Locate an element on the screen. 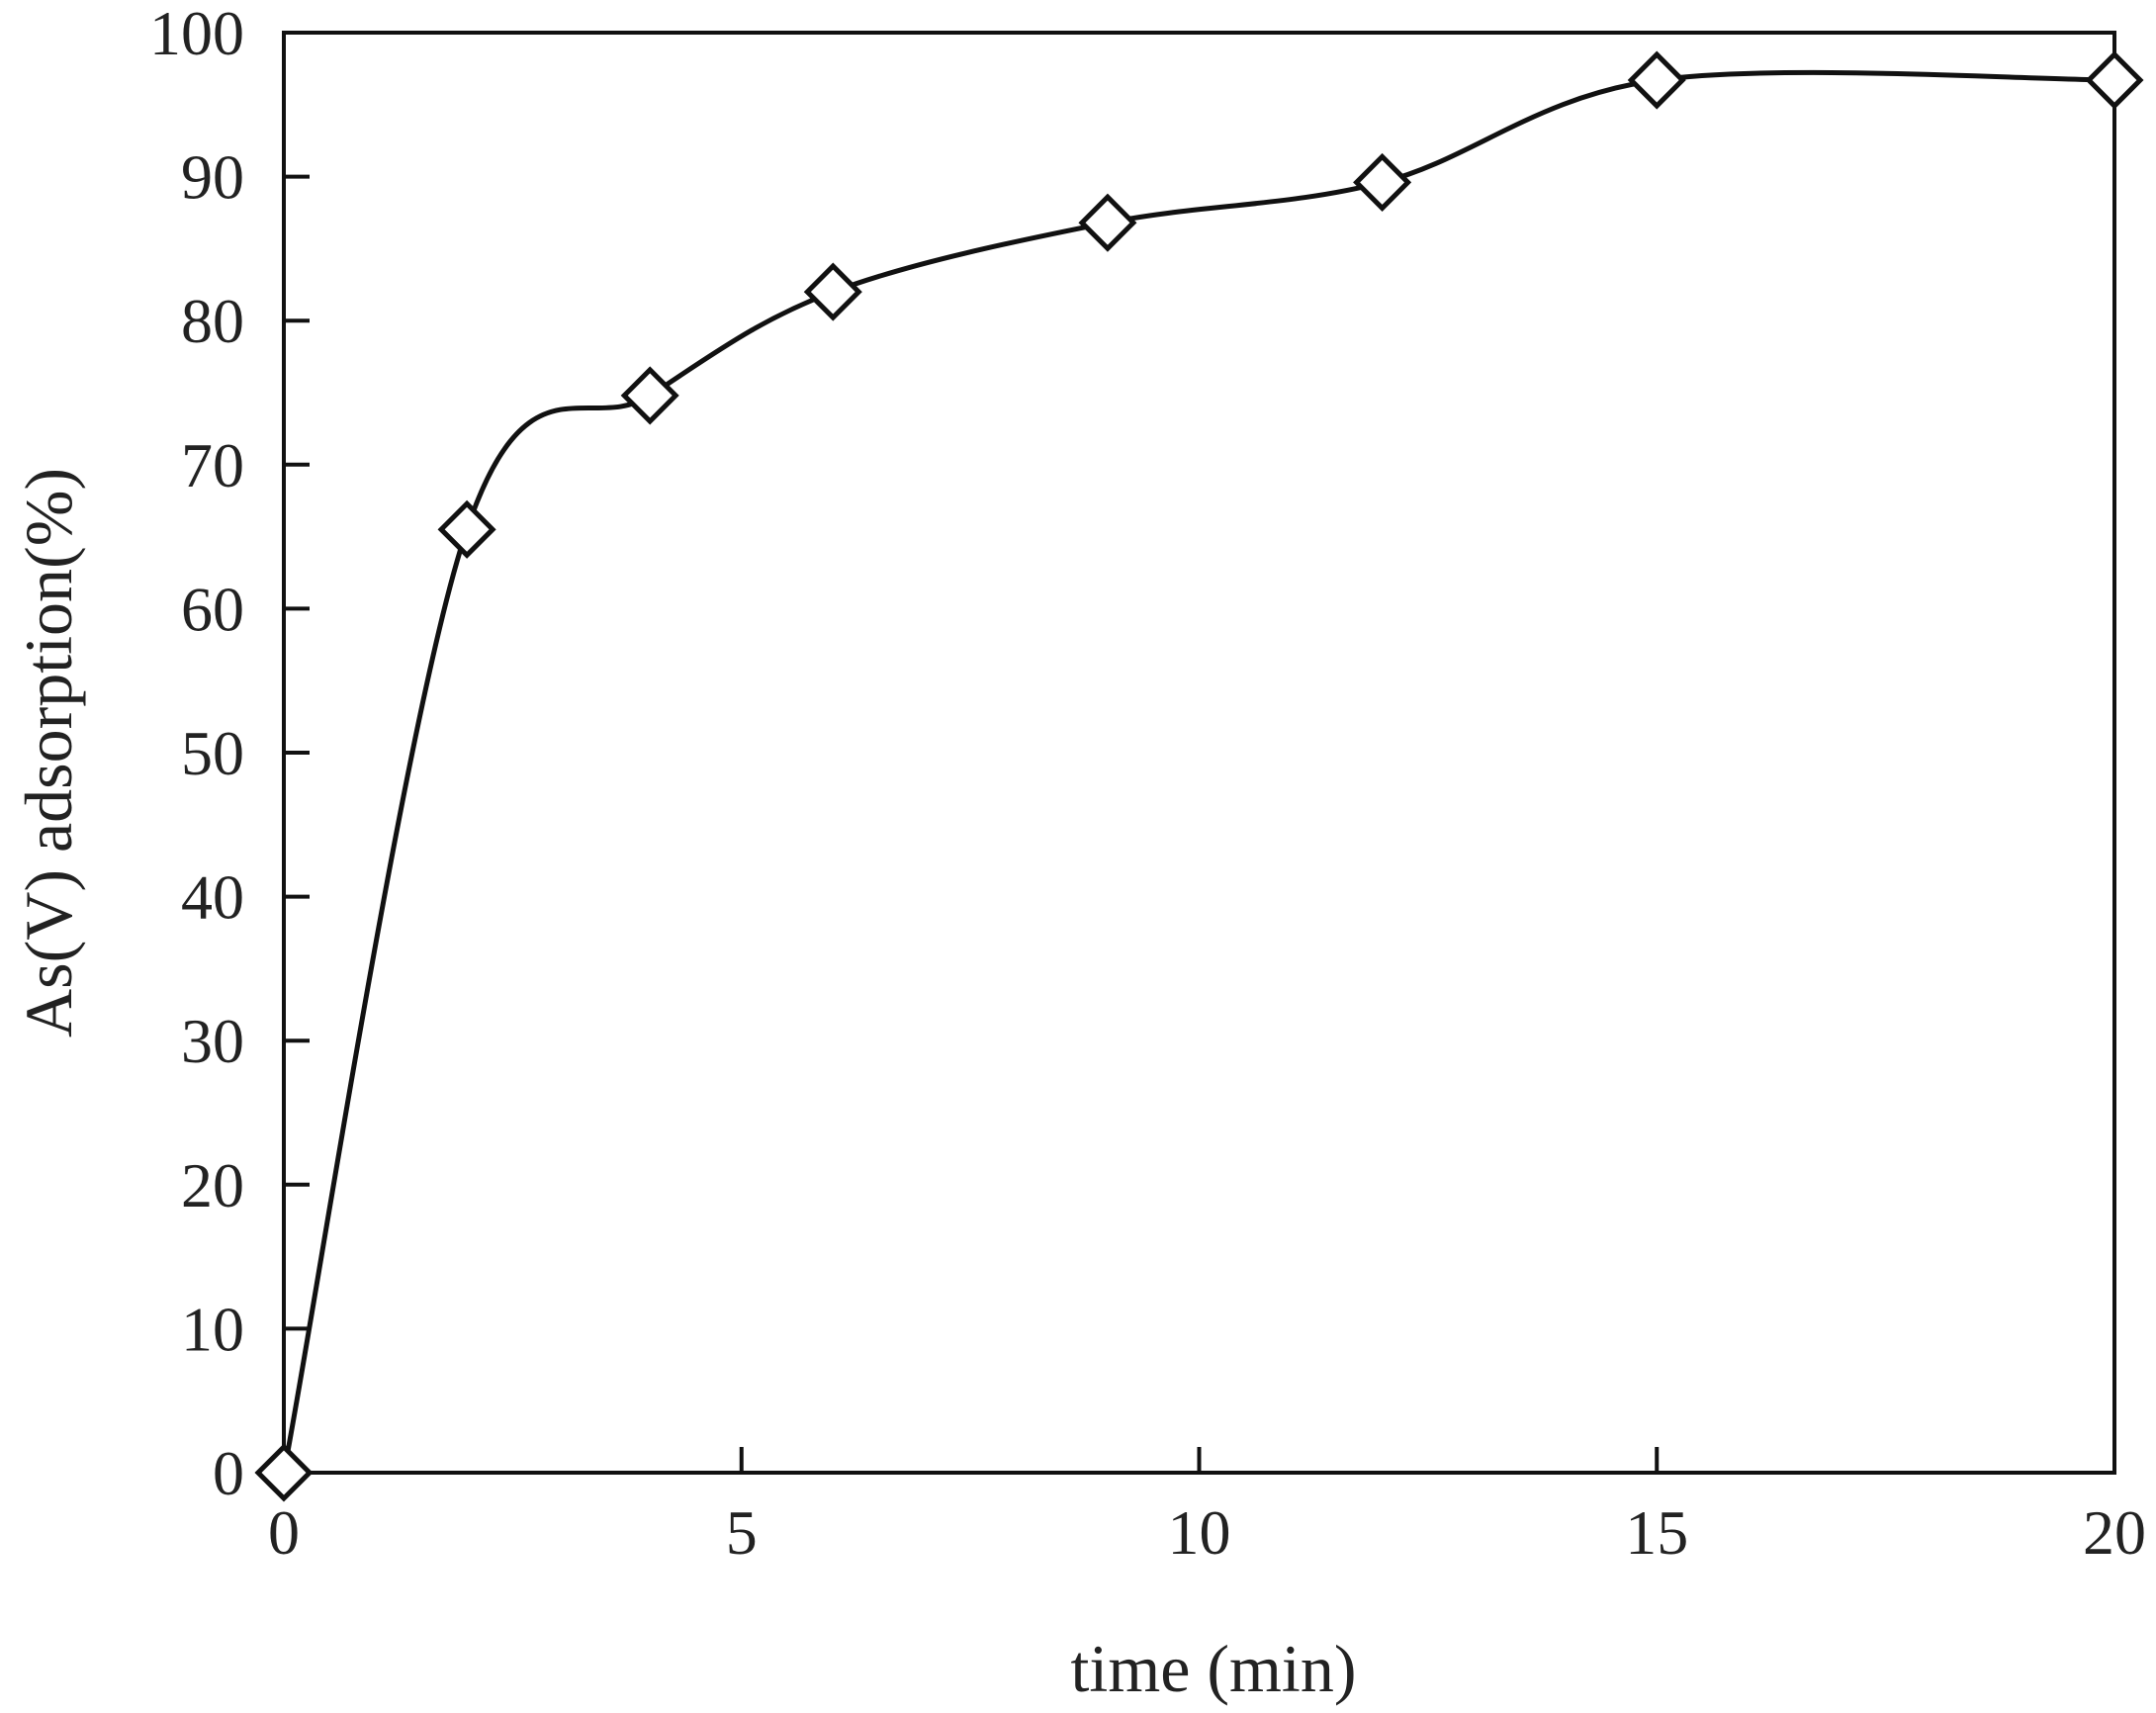 This screenshot has width=2156, height=1713. y-tick-label: 90 is located at coordinates (212, 177).